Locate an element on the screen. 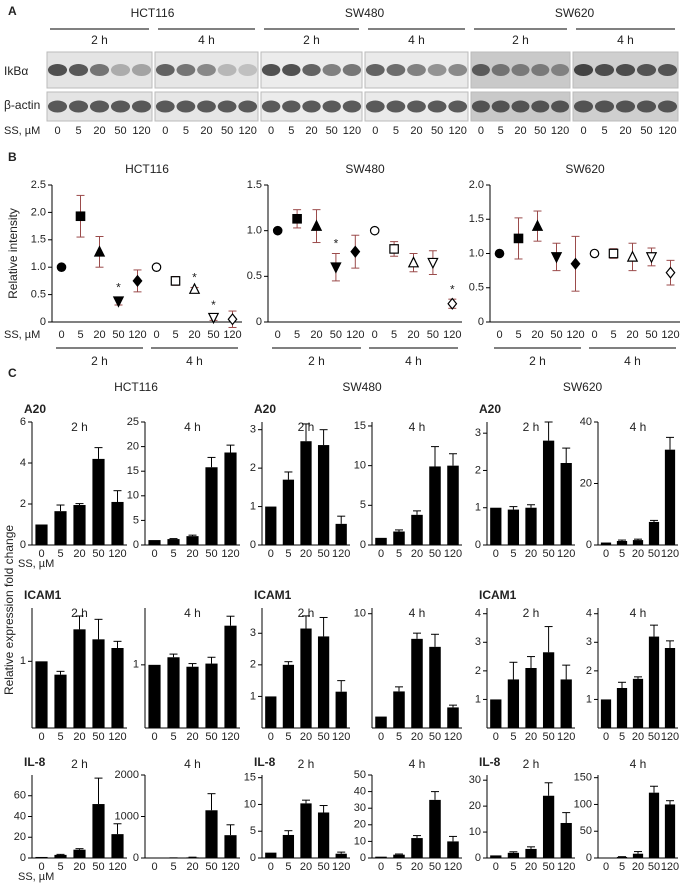 This screenshot has height=886, width=685. y-tick-label: 15 is located at coordinates (250, 778).